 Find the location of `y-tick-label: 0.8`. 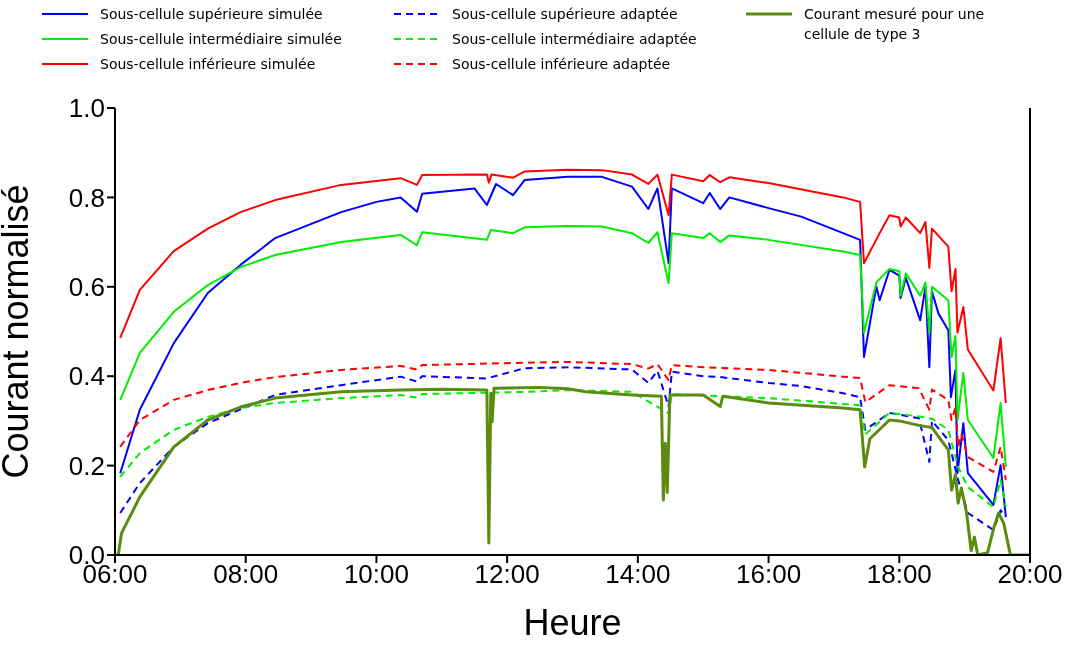

y-tick-label: 0.8 is located at coordinates (86, 197).